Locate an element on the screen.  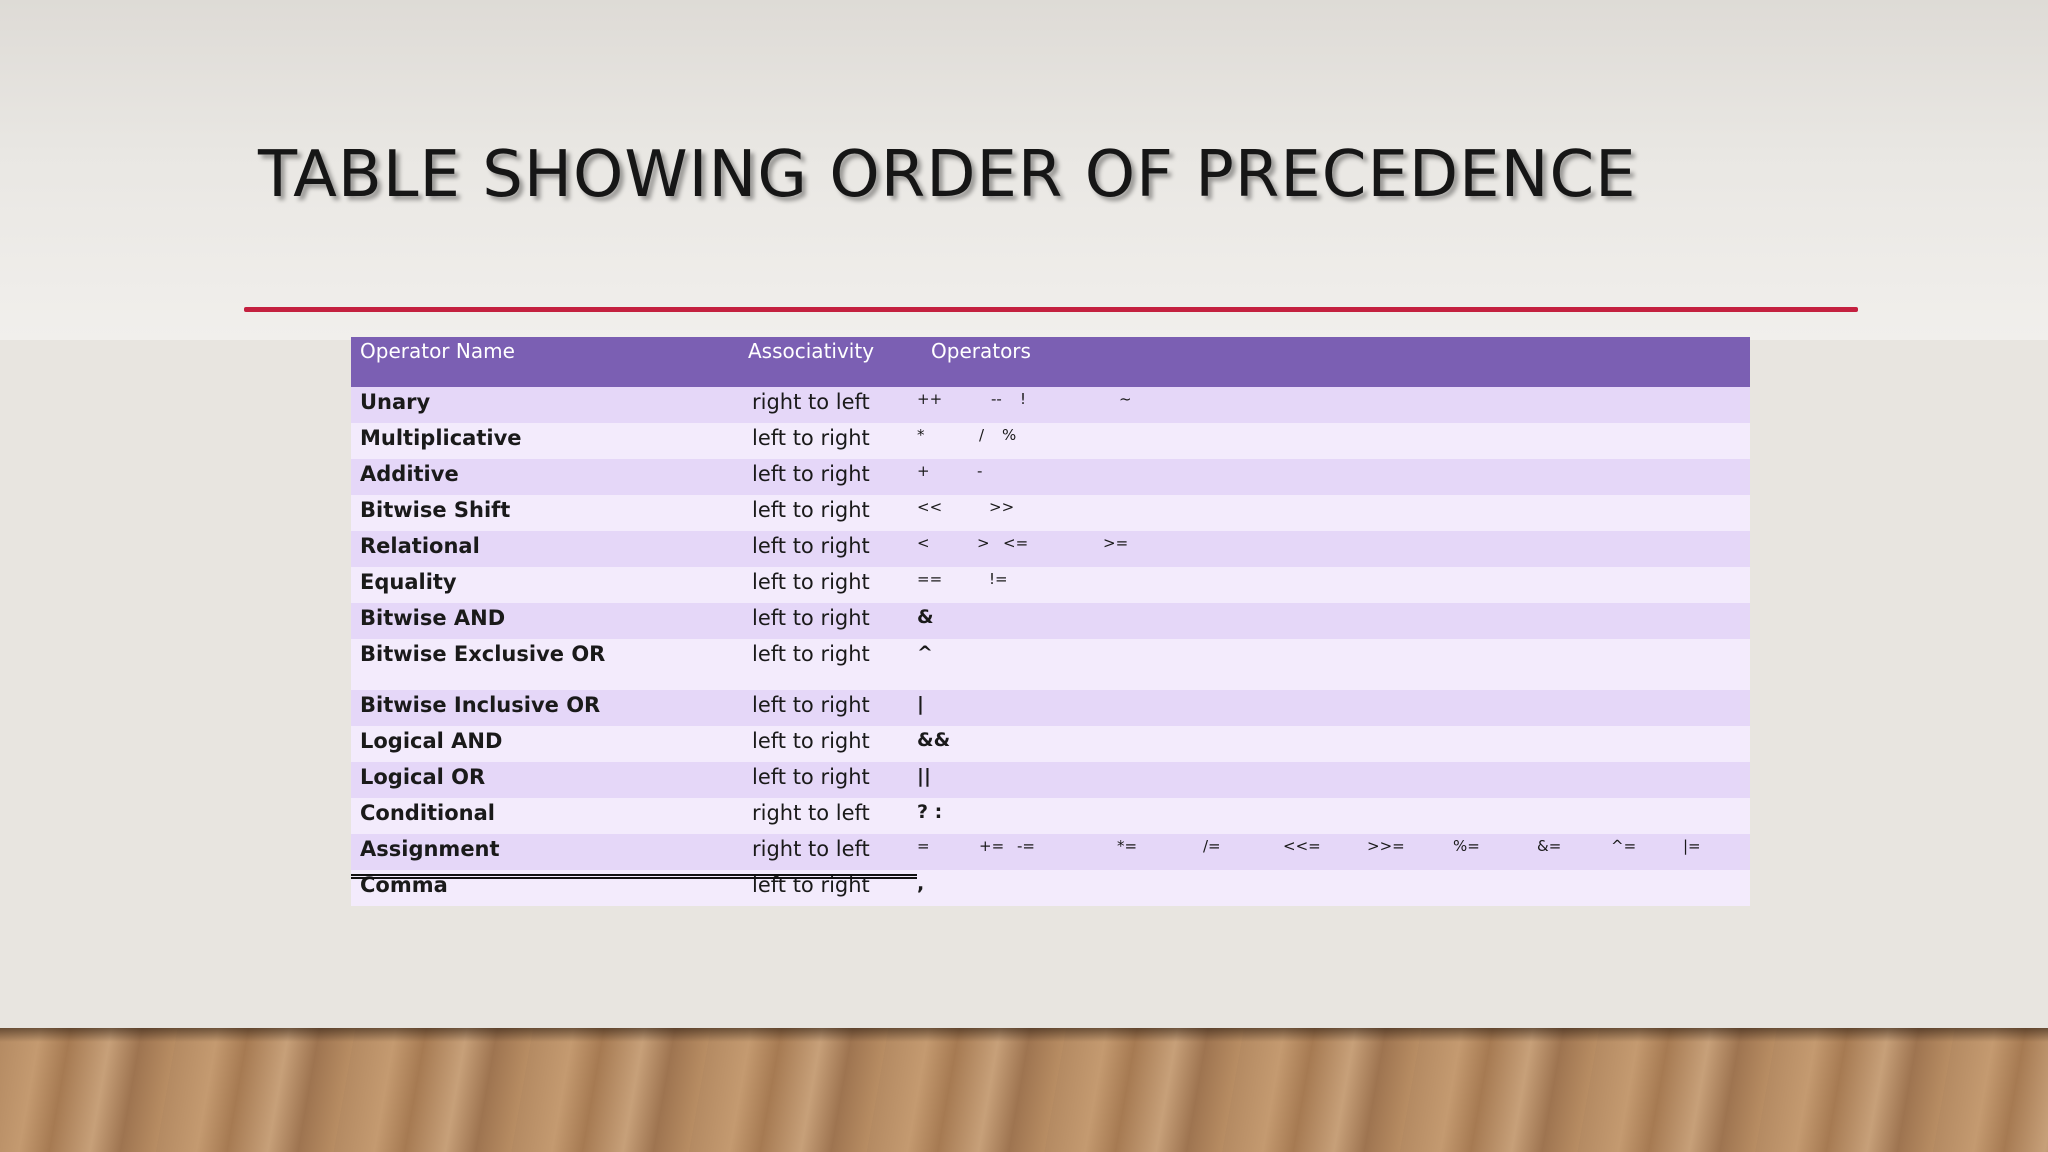
operator-symbol: *= is located at coordinates (1127, 846).